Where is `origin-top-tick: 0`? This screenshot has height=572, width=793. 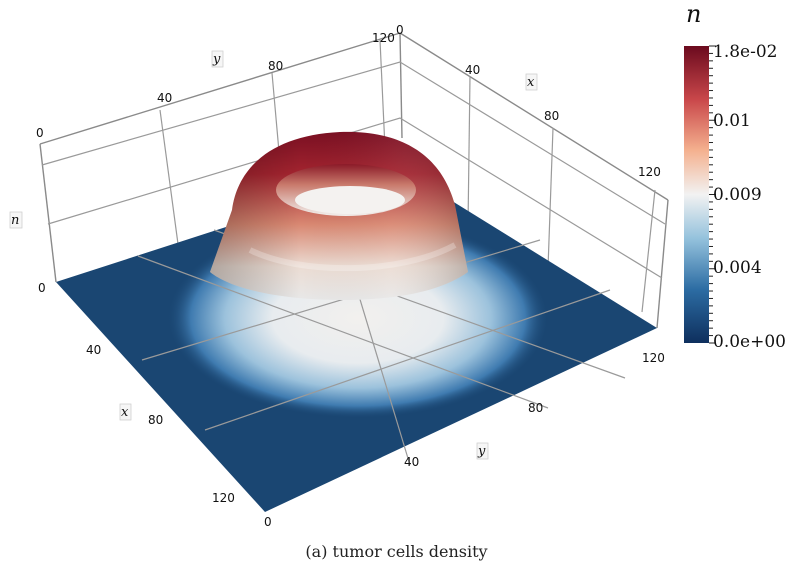
origin-top-tick: 0 is located at coordinates (400, 30).